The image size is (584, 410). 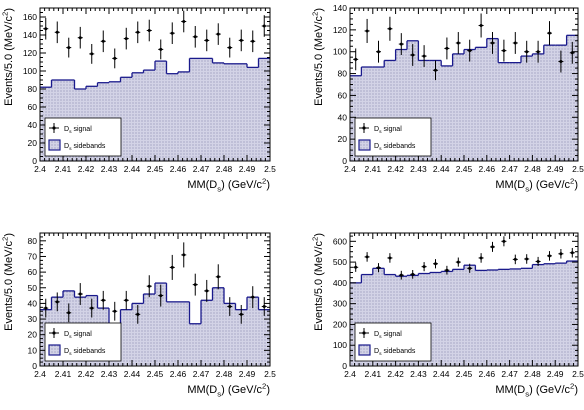 I want to click on x-tick-label: 2.41, so click(x=63, y=374).